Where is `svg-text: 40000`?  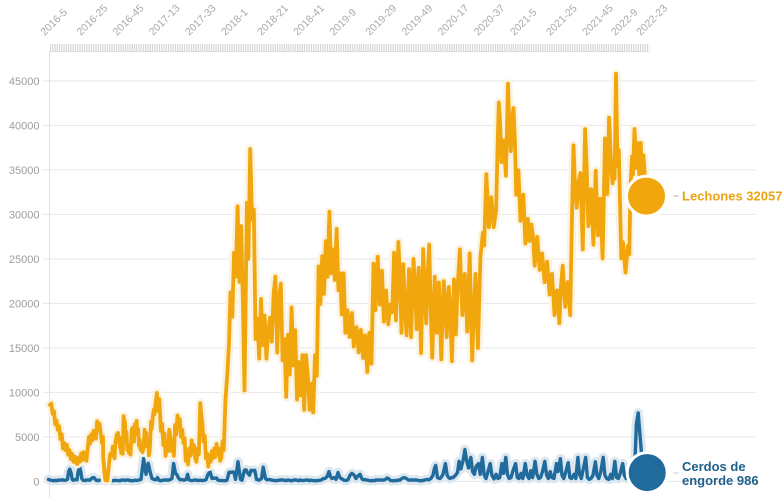
svg-text: 40000 is located at coordinates (24, 126).